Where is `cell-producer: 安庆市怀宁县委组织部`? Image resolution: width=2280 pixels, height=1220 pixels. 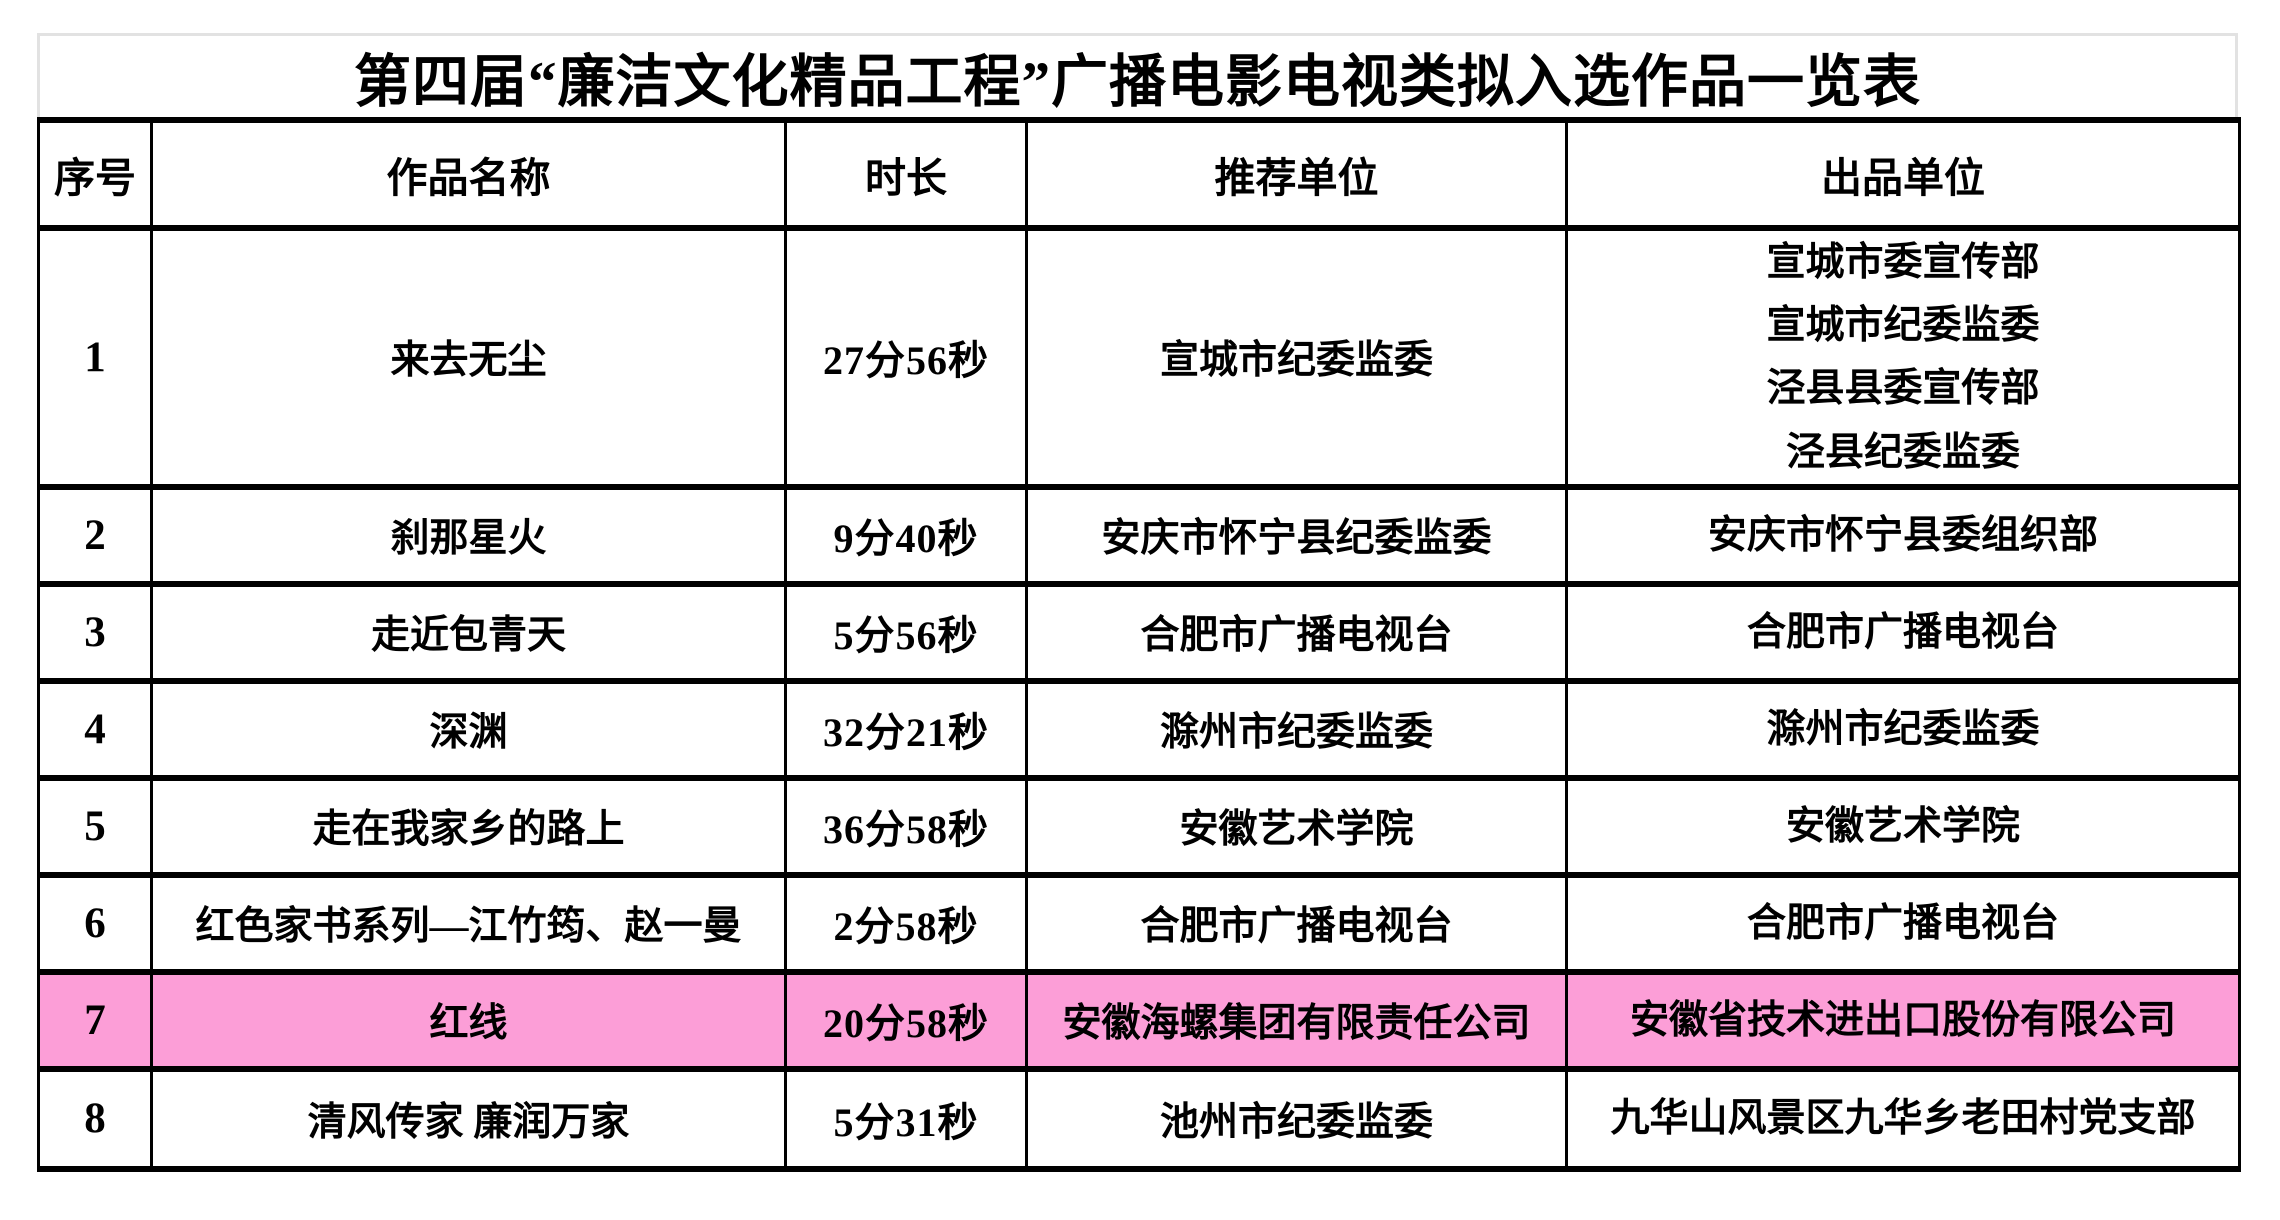
cell-producer: 安庆市怀宁县委组织部 is located at coordinates (1903, 535).